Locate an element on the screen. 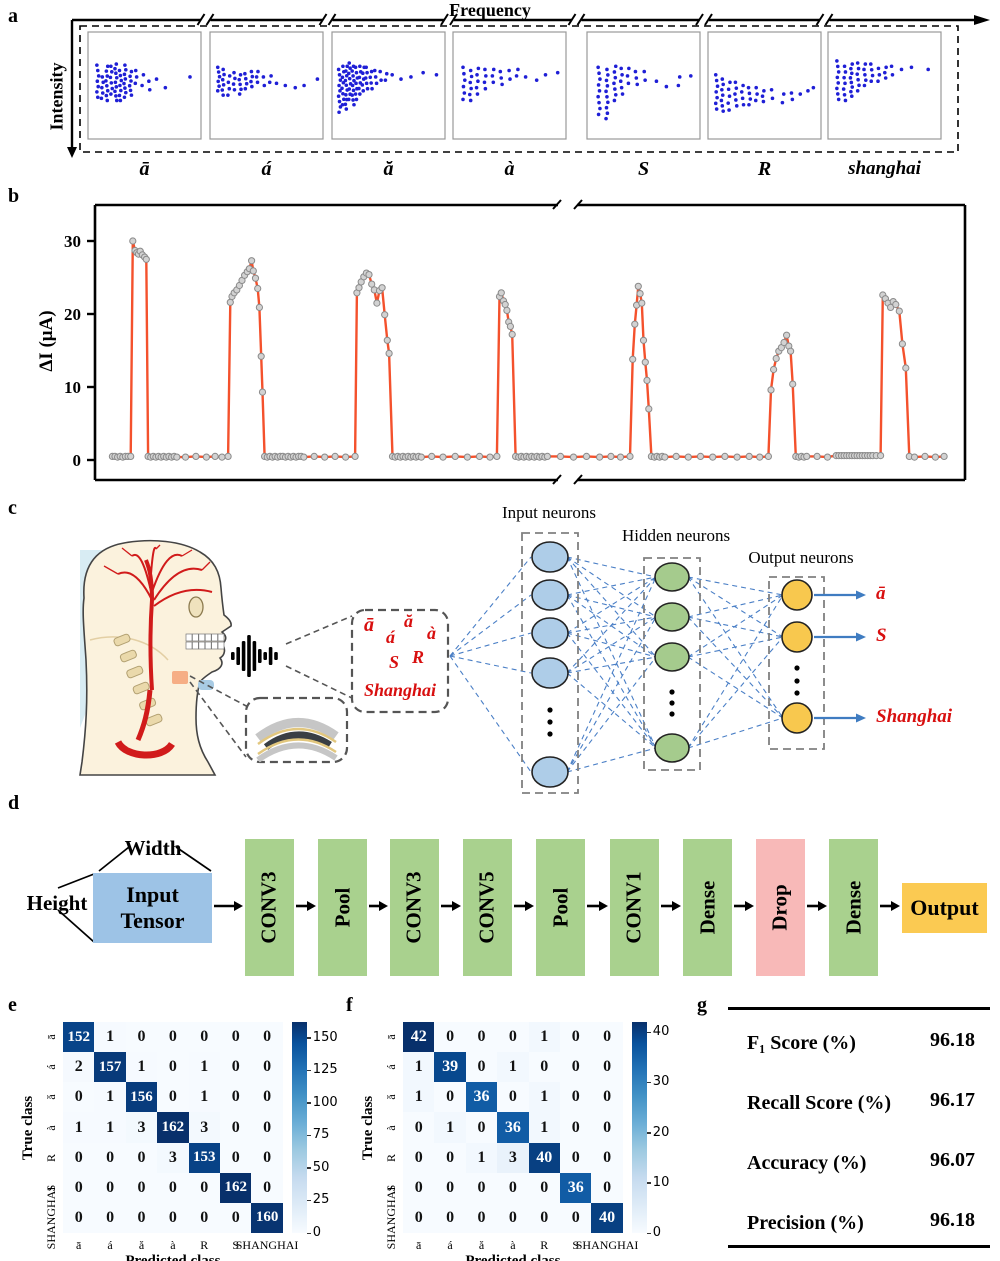 This screenshot has width=1000, height=1261. col-label: S is located at coordinates (576, 1245).